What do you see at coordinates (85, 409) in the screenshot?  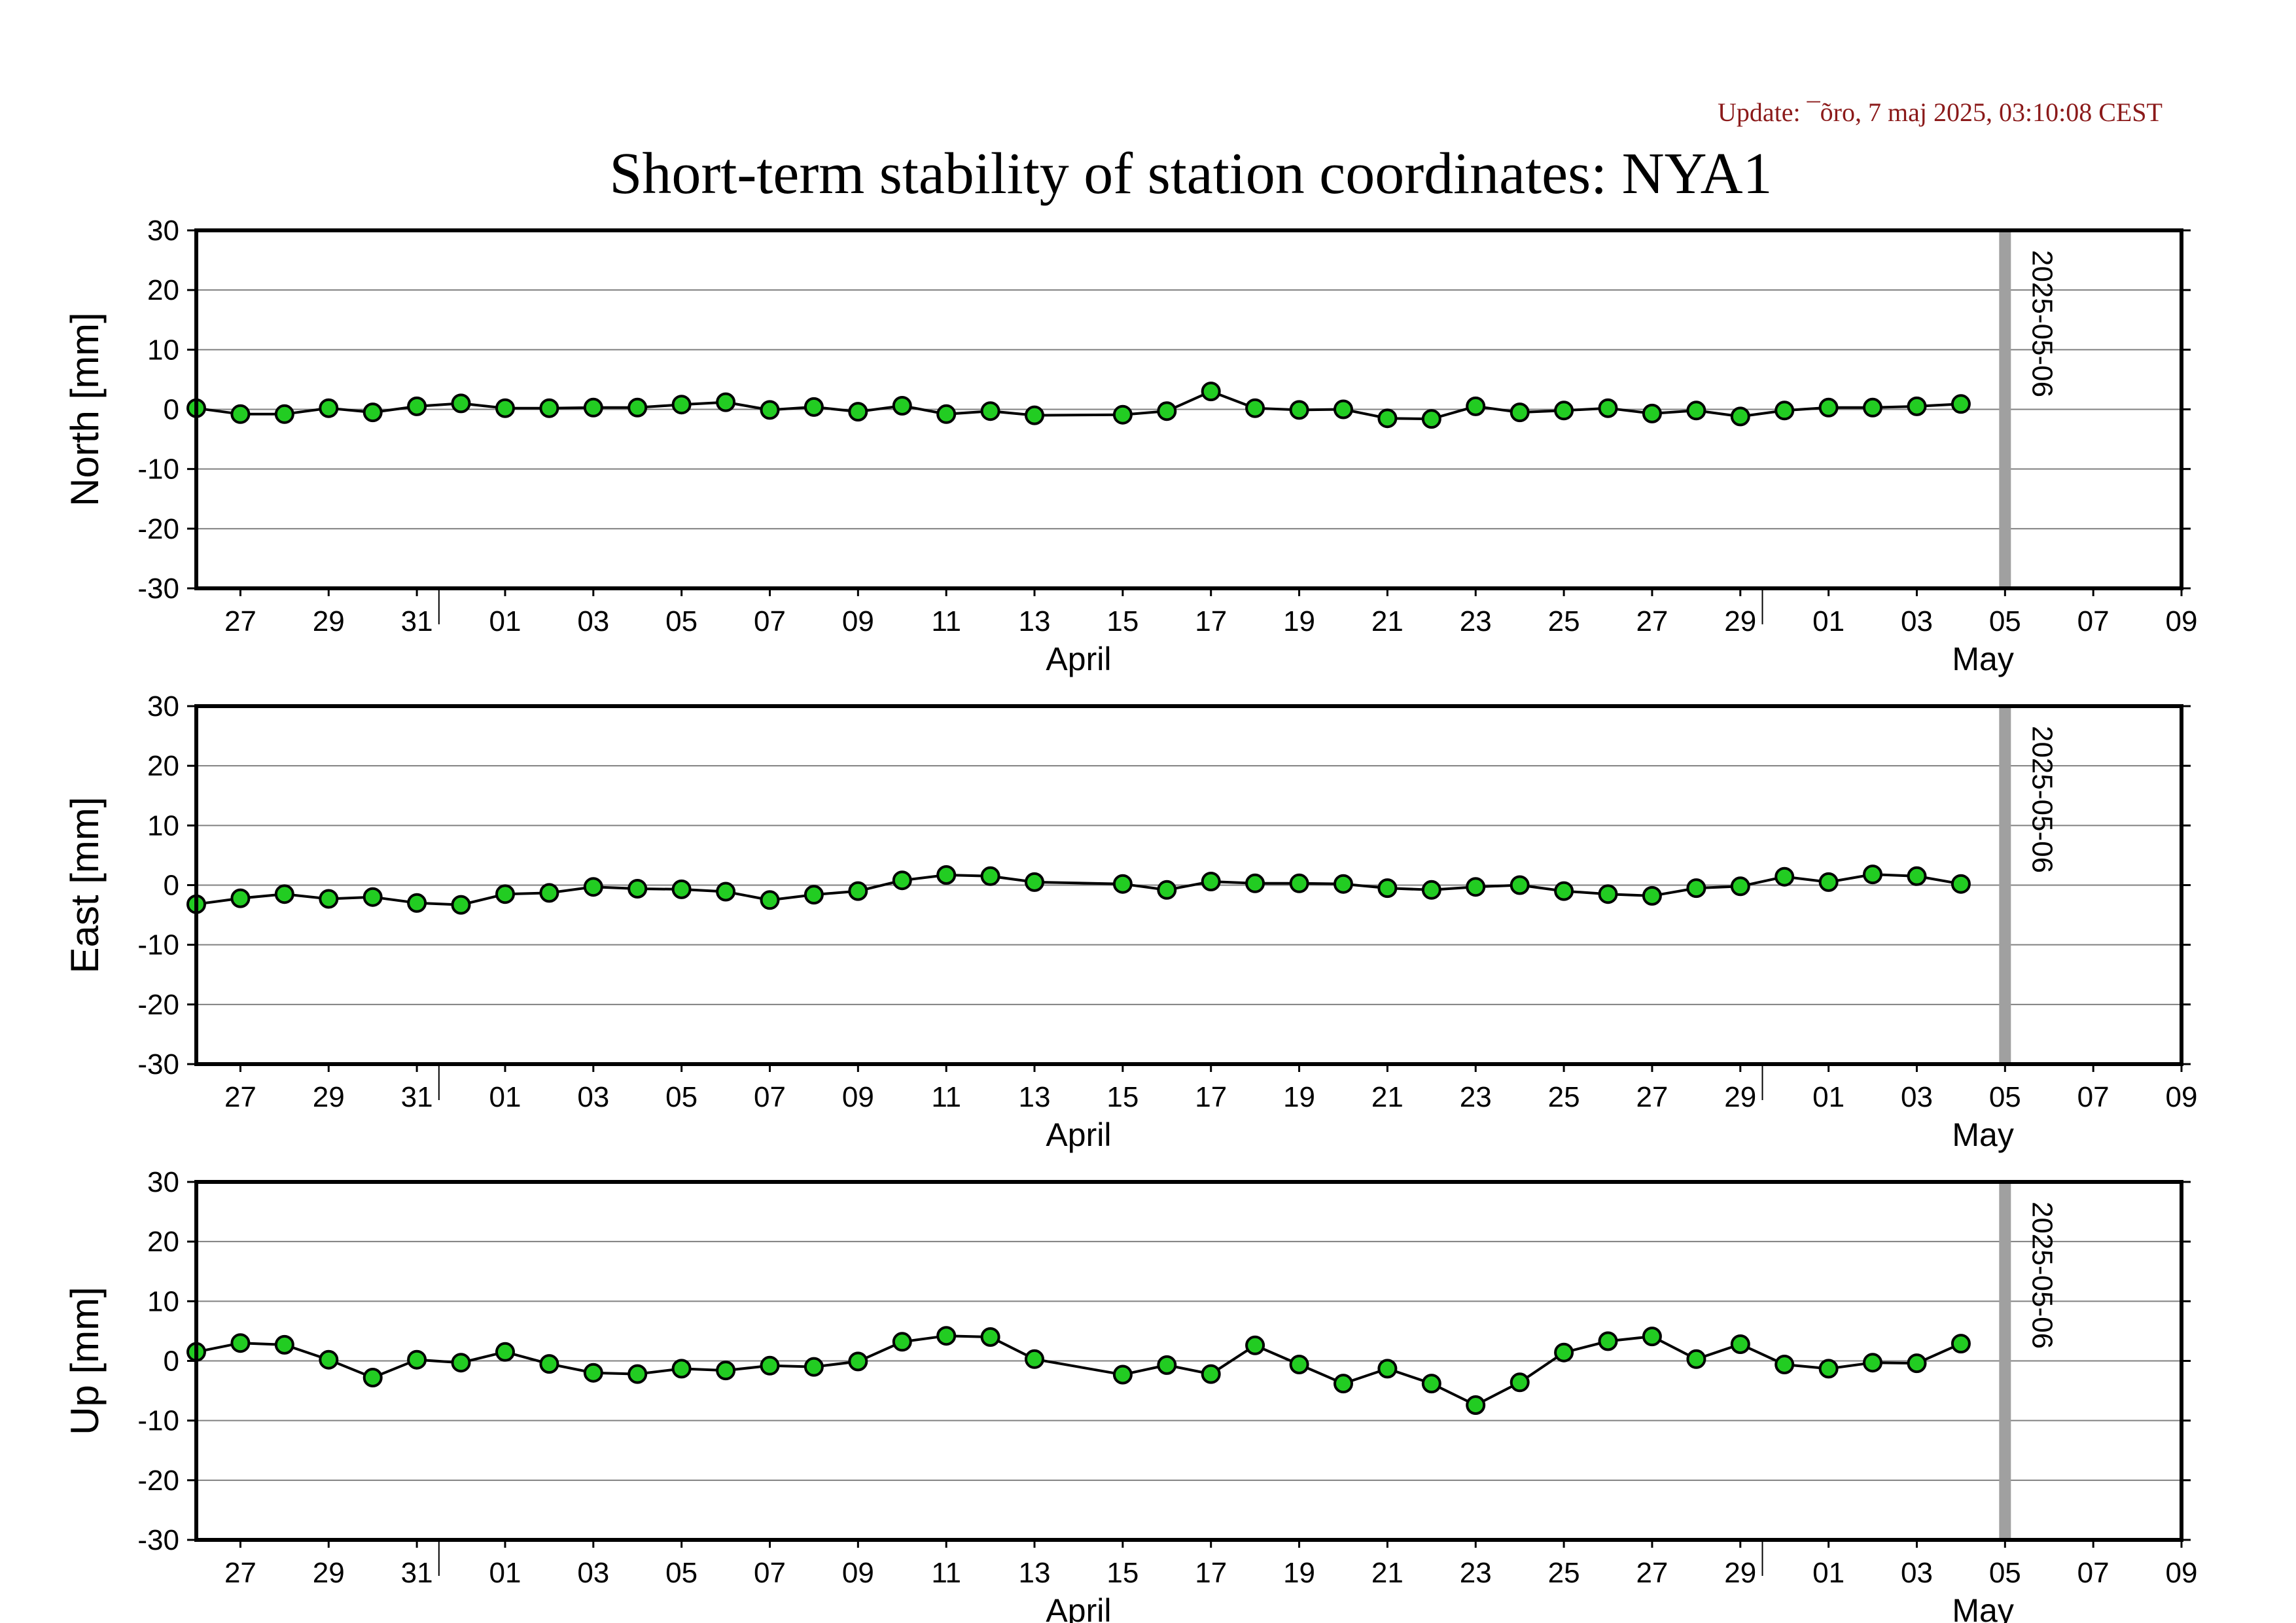 I see `y-axis-label: North [mm]` at bounding box center [85, 409].